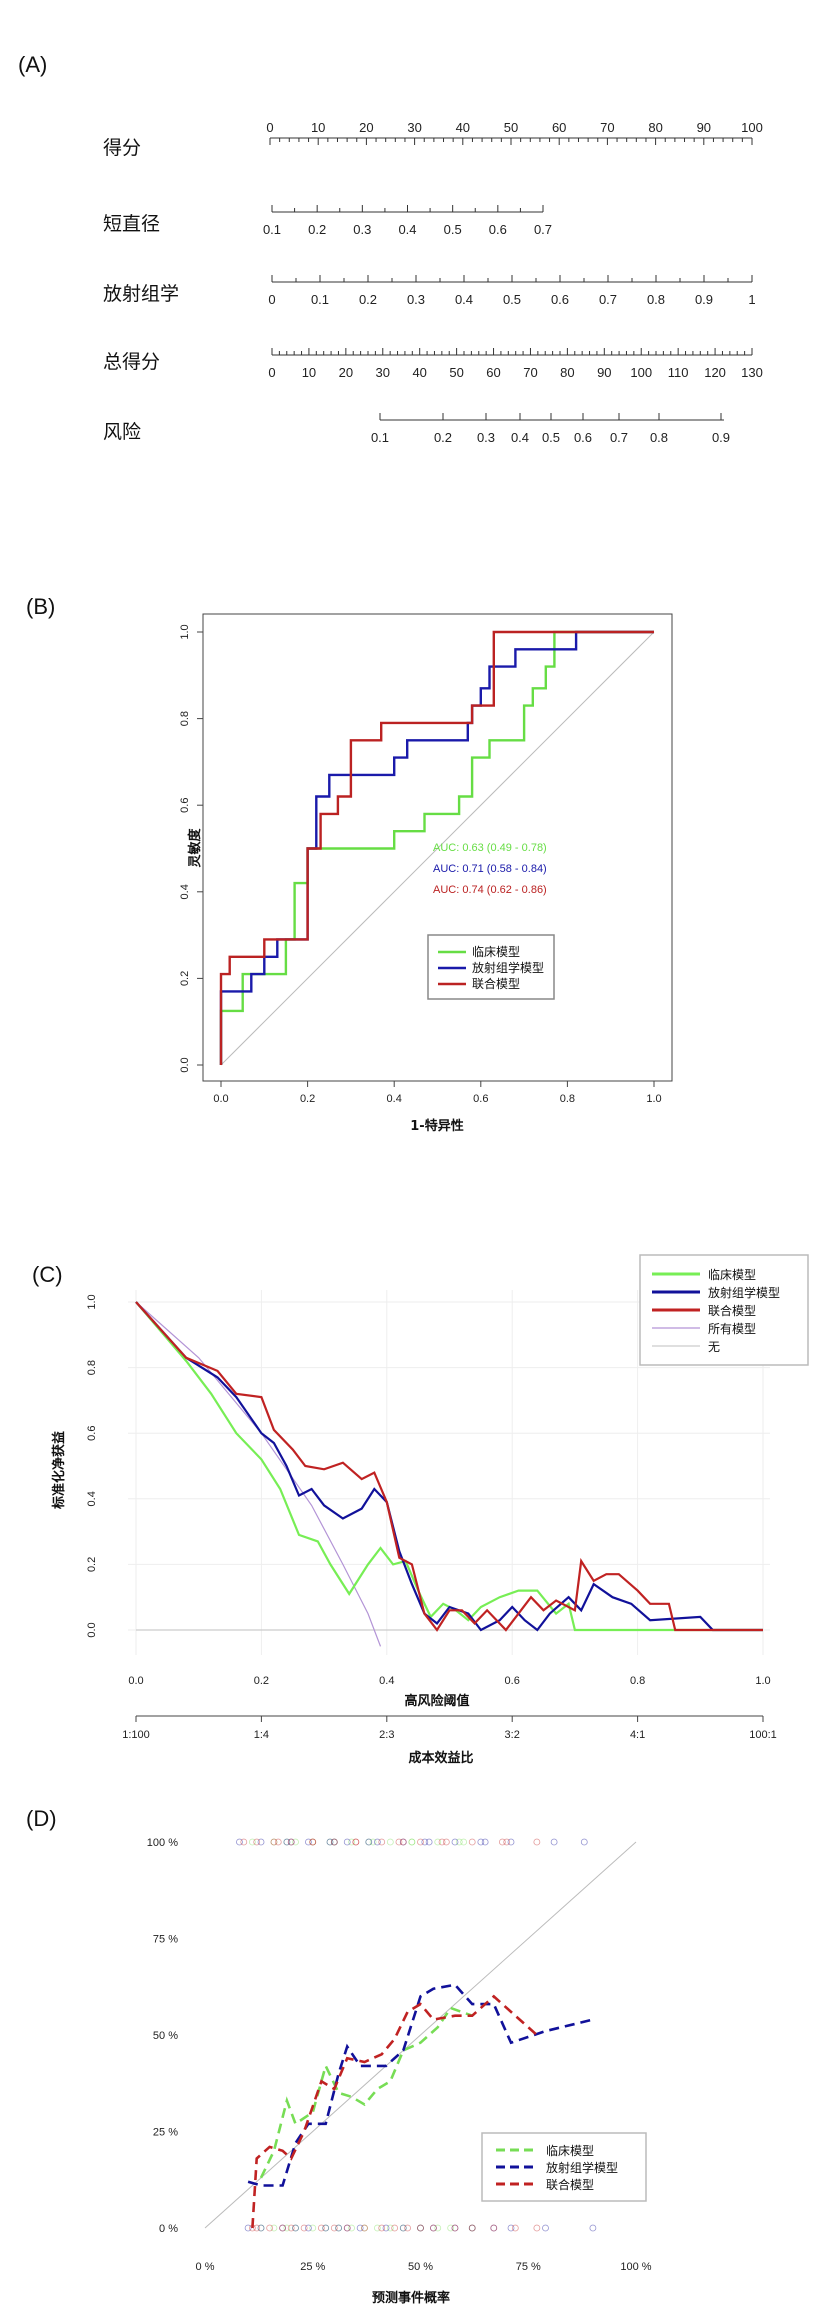  Describe the element at coordinates (386, 1735) in the screenshot. I see `dca-secondary-tick-label: 2:3` at that location.